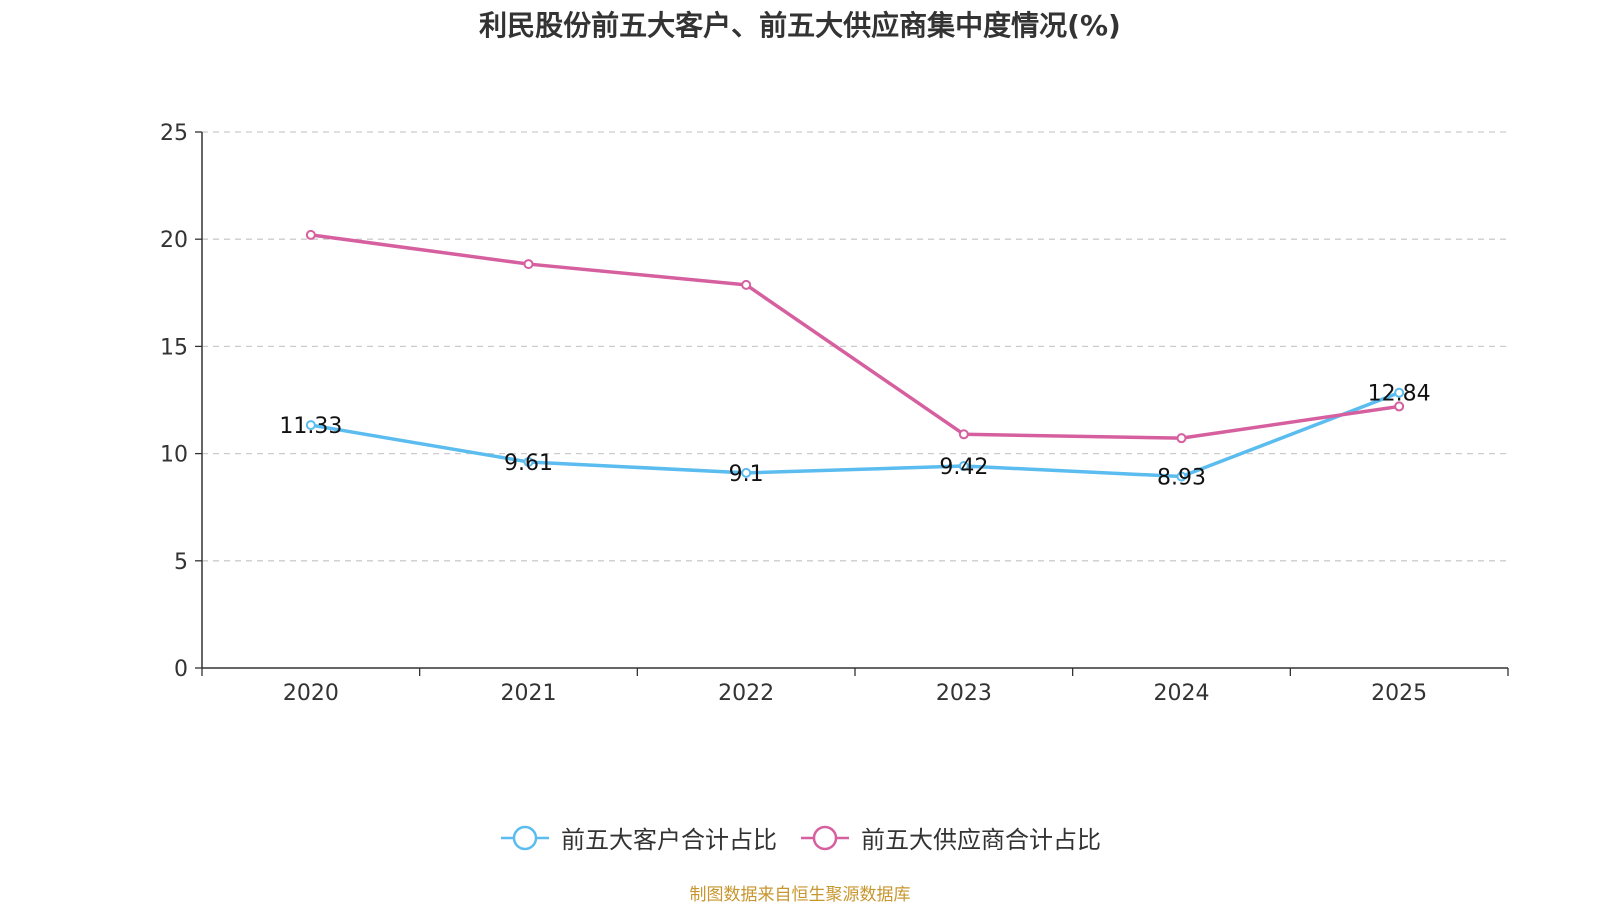  I want to click on data-label-0-2023: 9.42, so click(963, 467).